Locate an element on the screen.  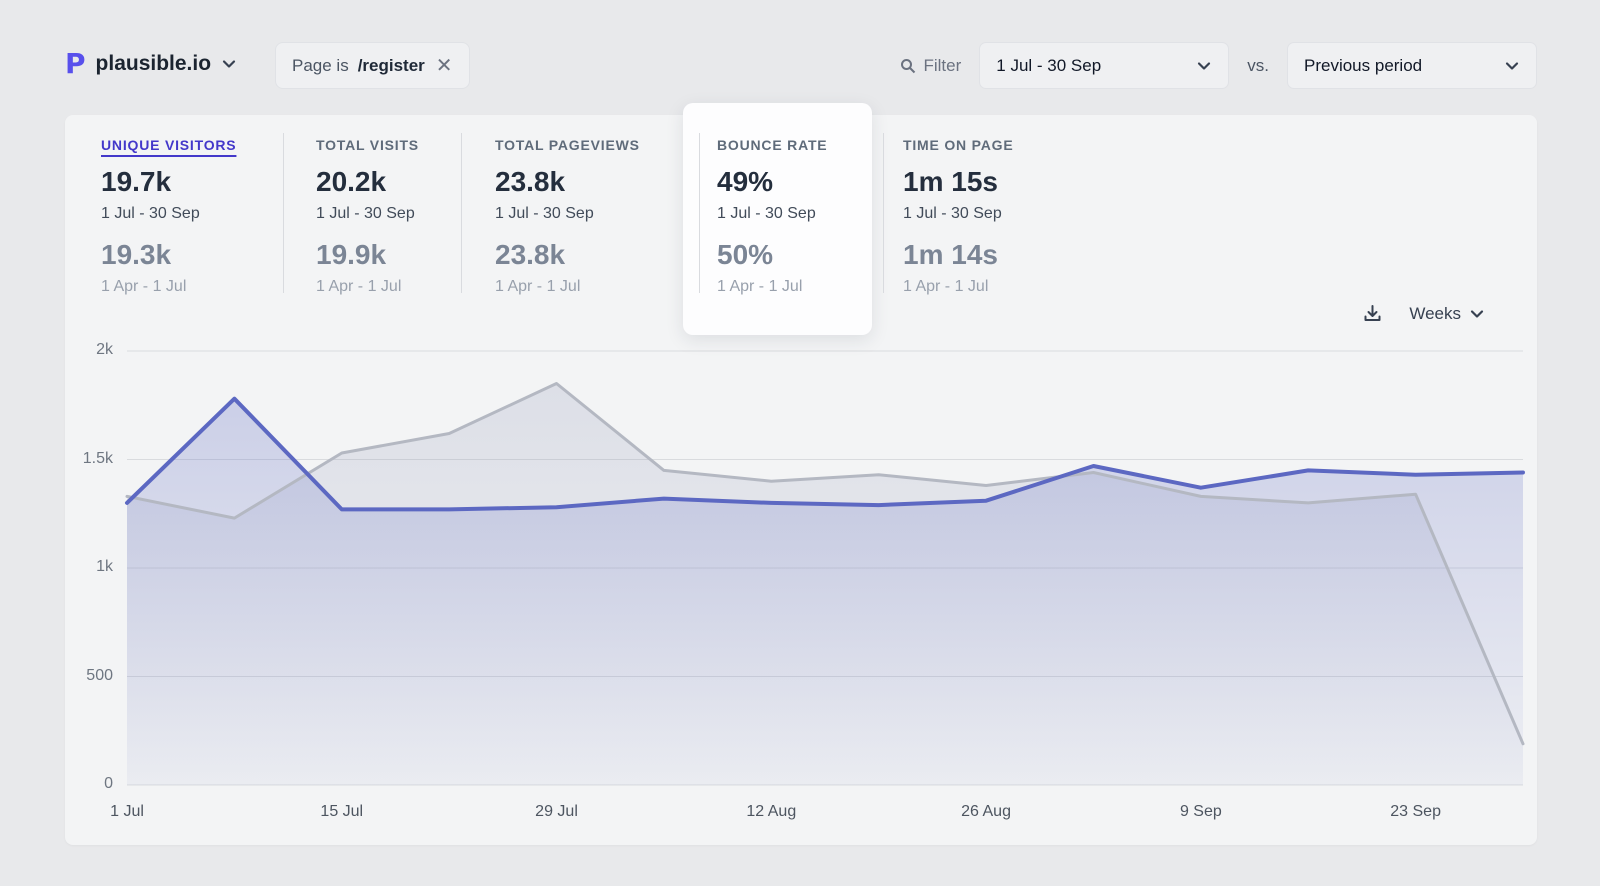
filter-chip: Page is /register ✕ is located at coordinates (372, 65).